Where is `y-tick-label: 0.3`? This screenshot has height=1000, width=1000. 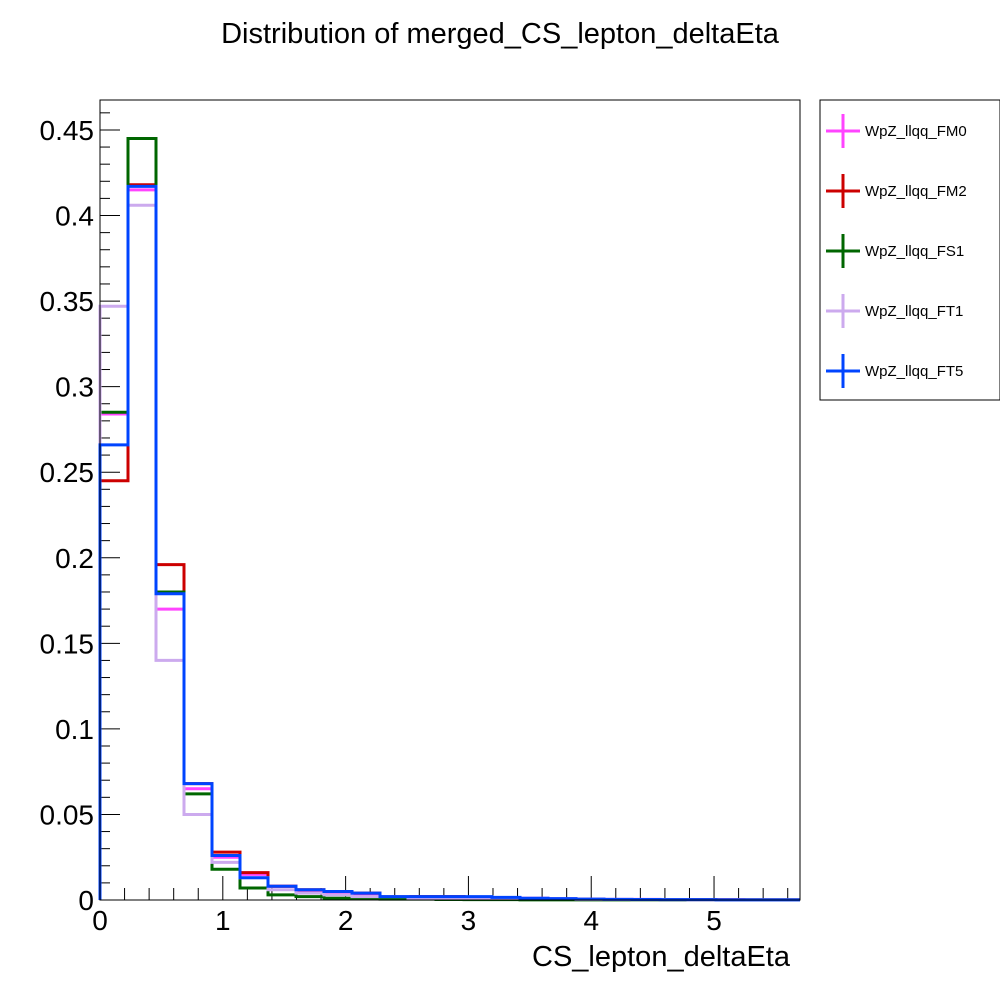 y-tick-label: 0.3 is located at coordinates (74, 387).